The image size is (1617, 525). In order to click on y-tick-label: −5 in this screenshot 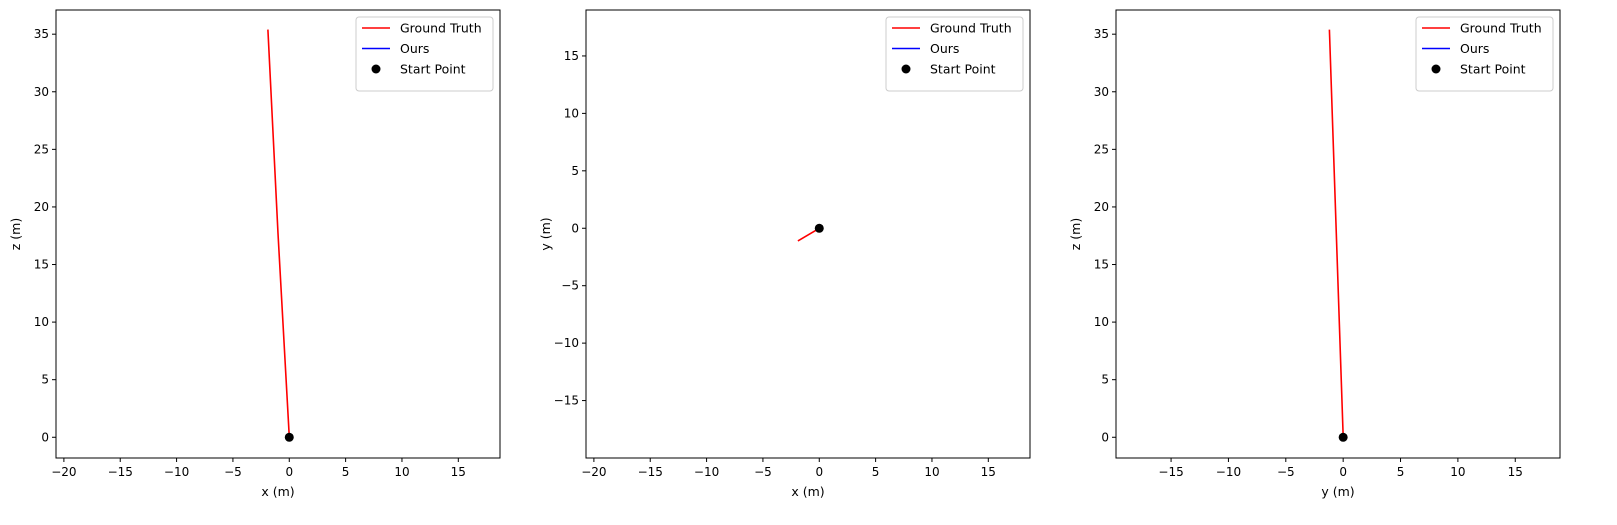, I will do `click(570, 286)`.